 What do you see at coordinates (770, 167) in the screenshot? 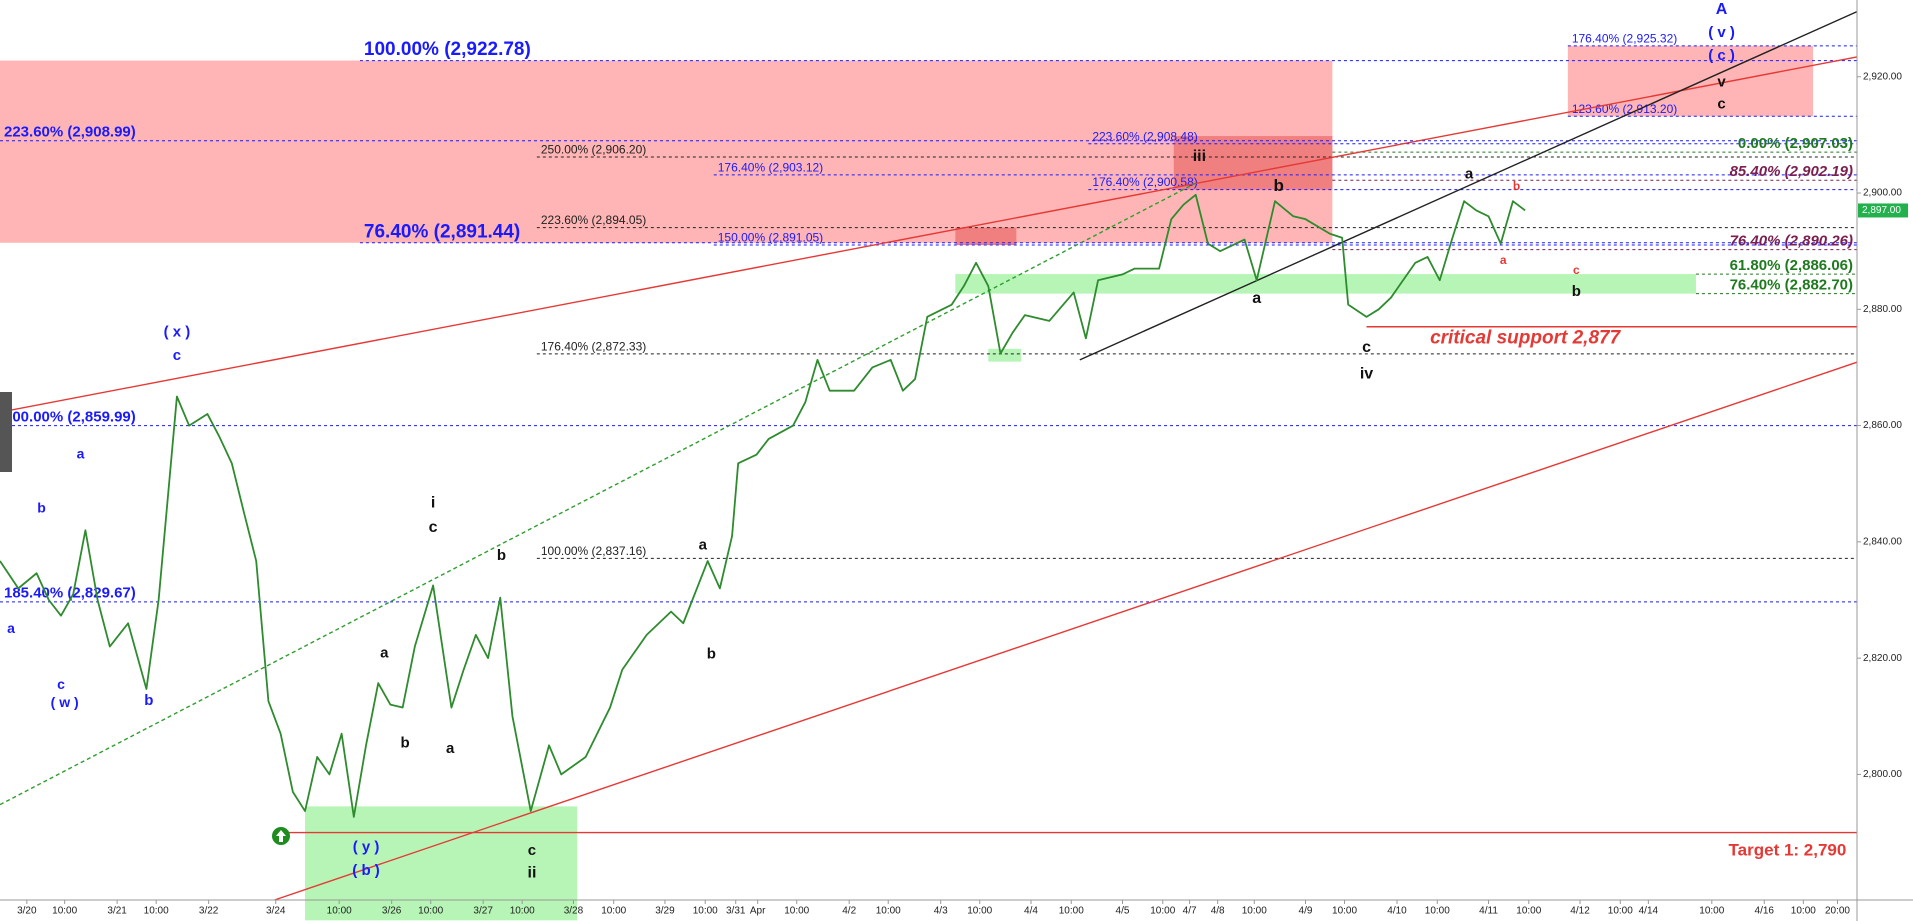
I see `fib-level-label: 176.40% (2,903.12)` at bounding box center [770, 167].